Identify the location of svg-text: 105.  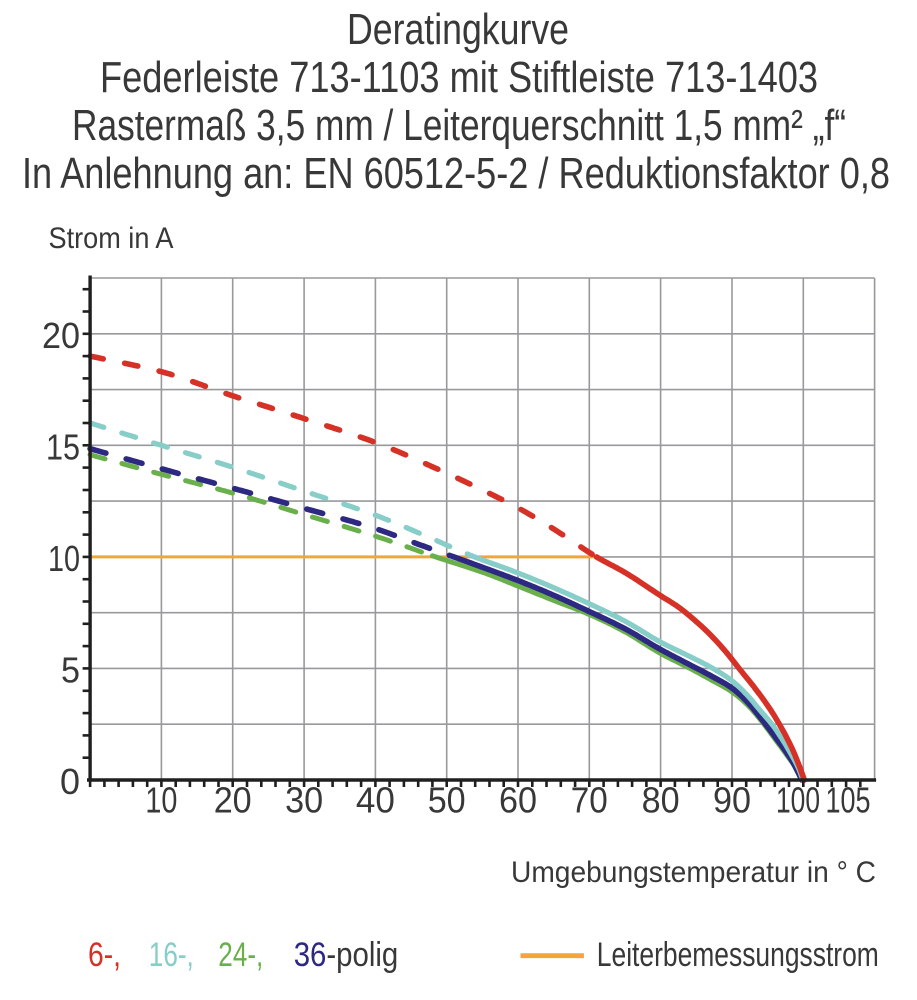
(848, 800).